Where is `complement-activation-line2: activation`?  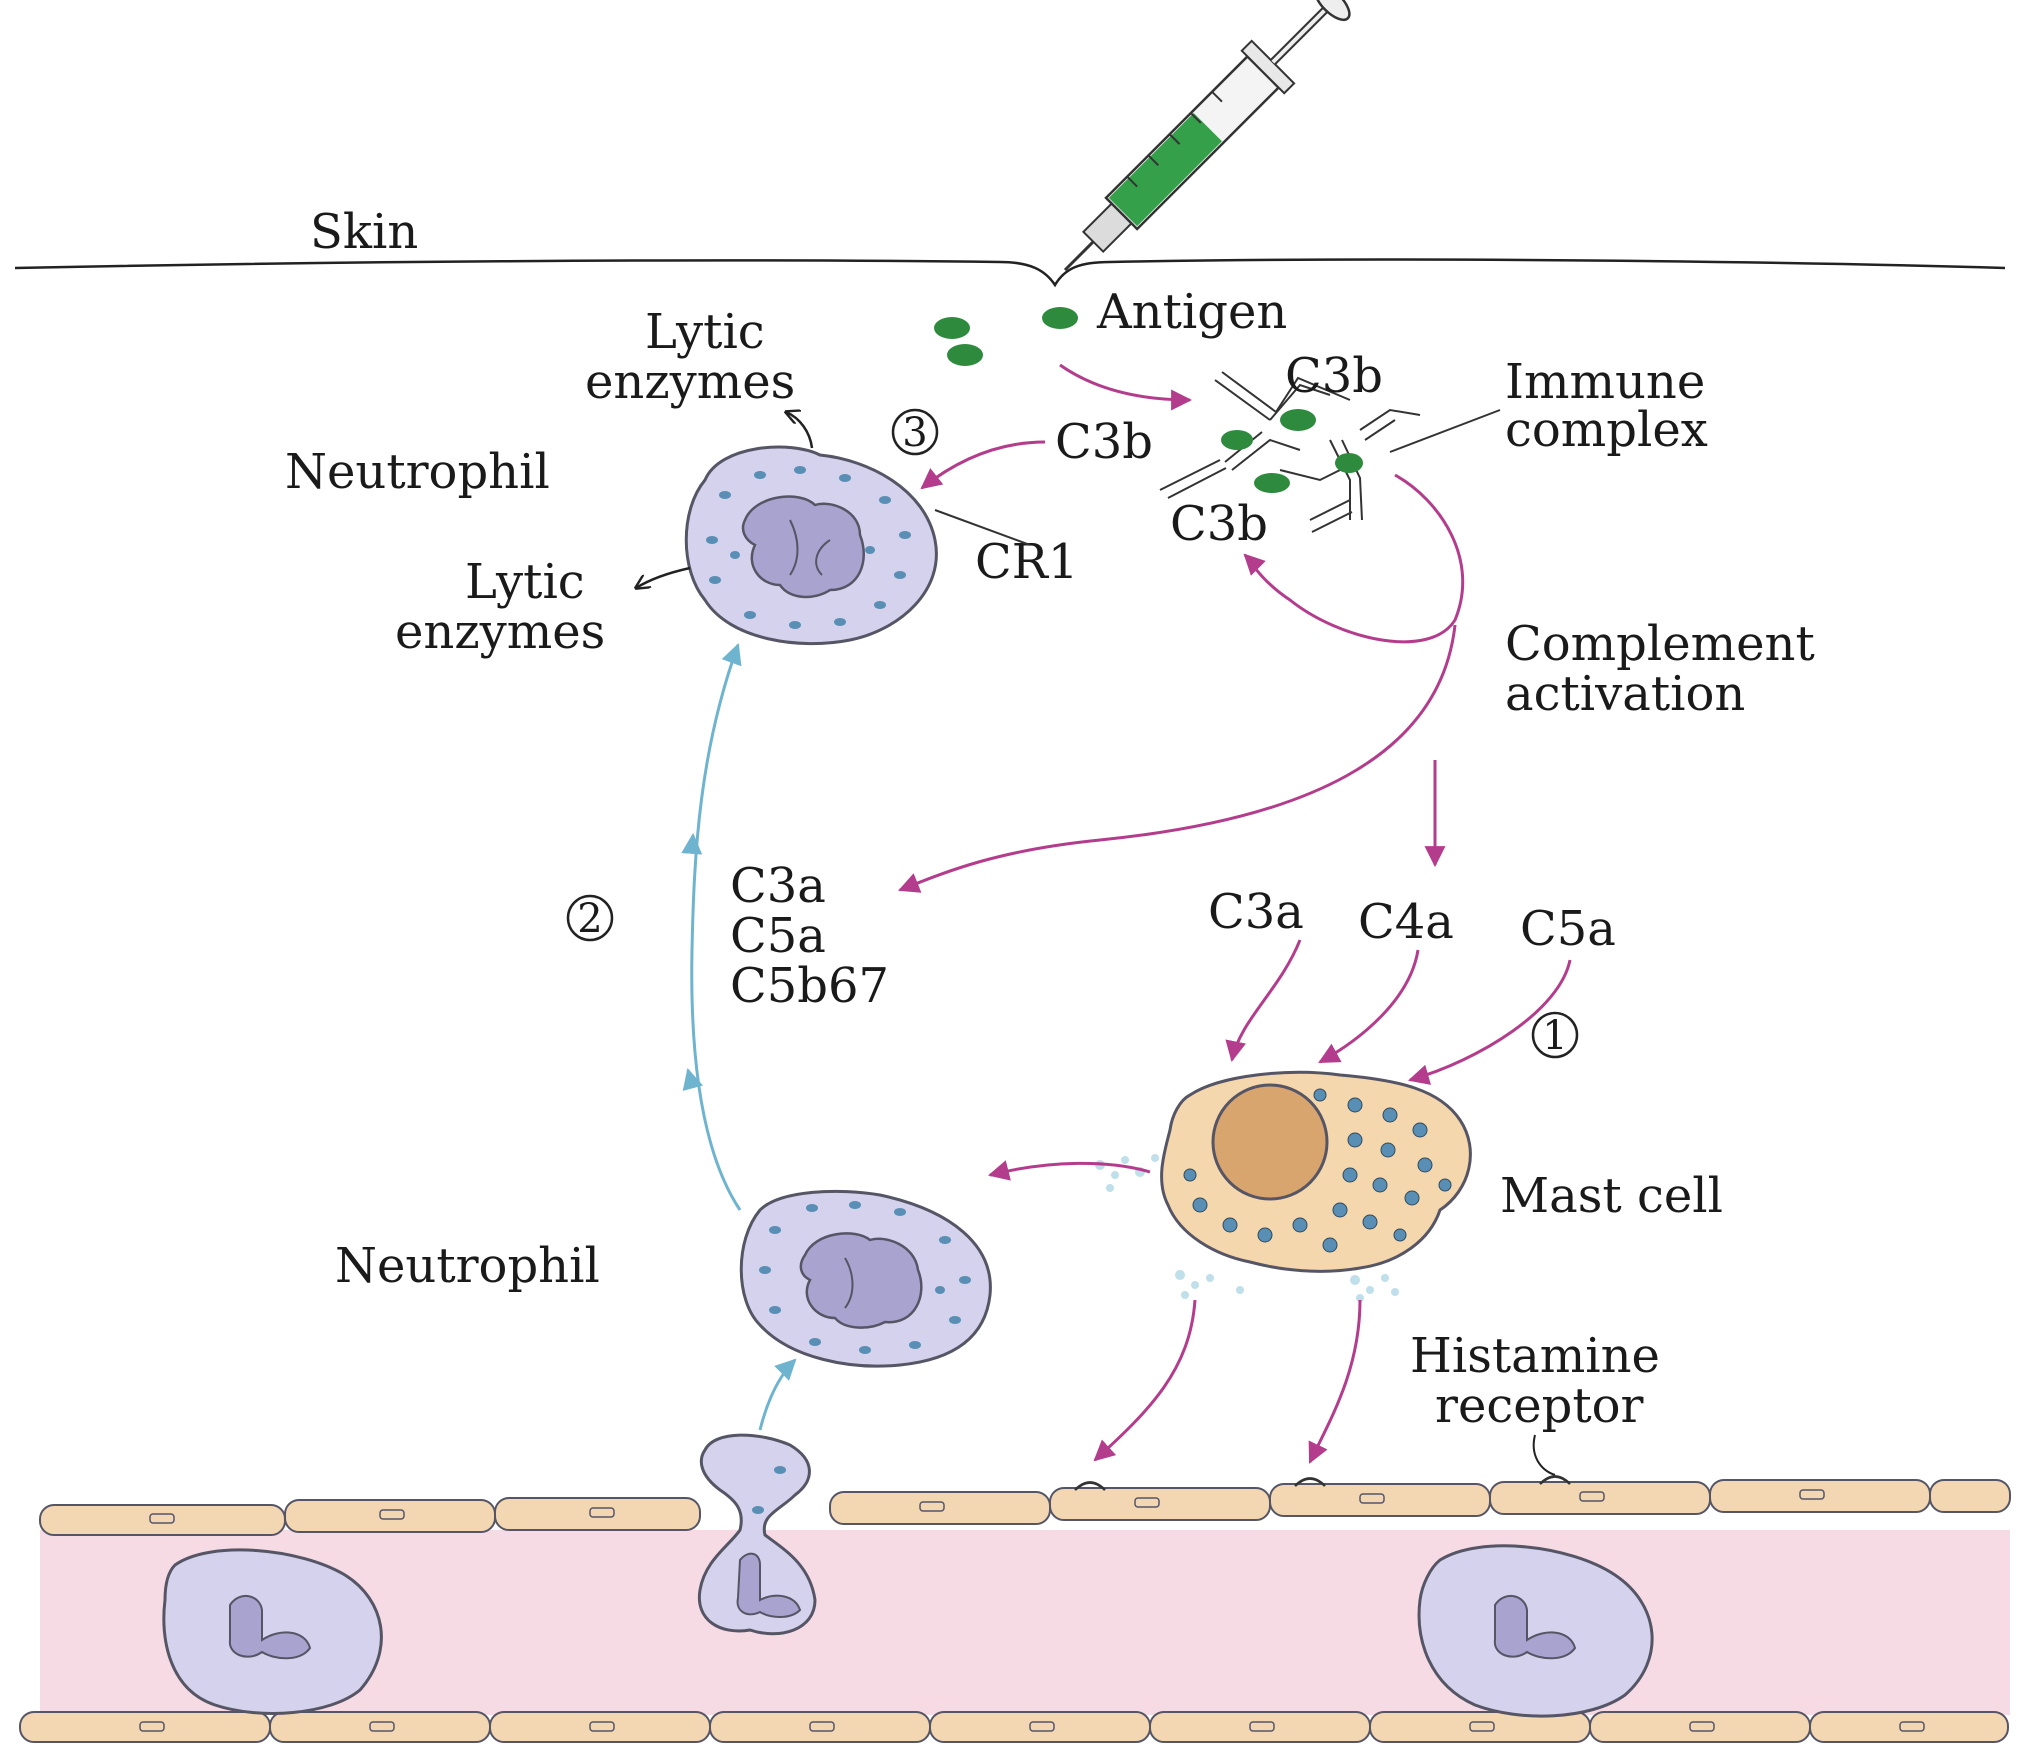
complement-activation-line2: activation is located at coordinates (1625, 694).